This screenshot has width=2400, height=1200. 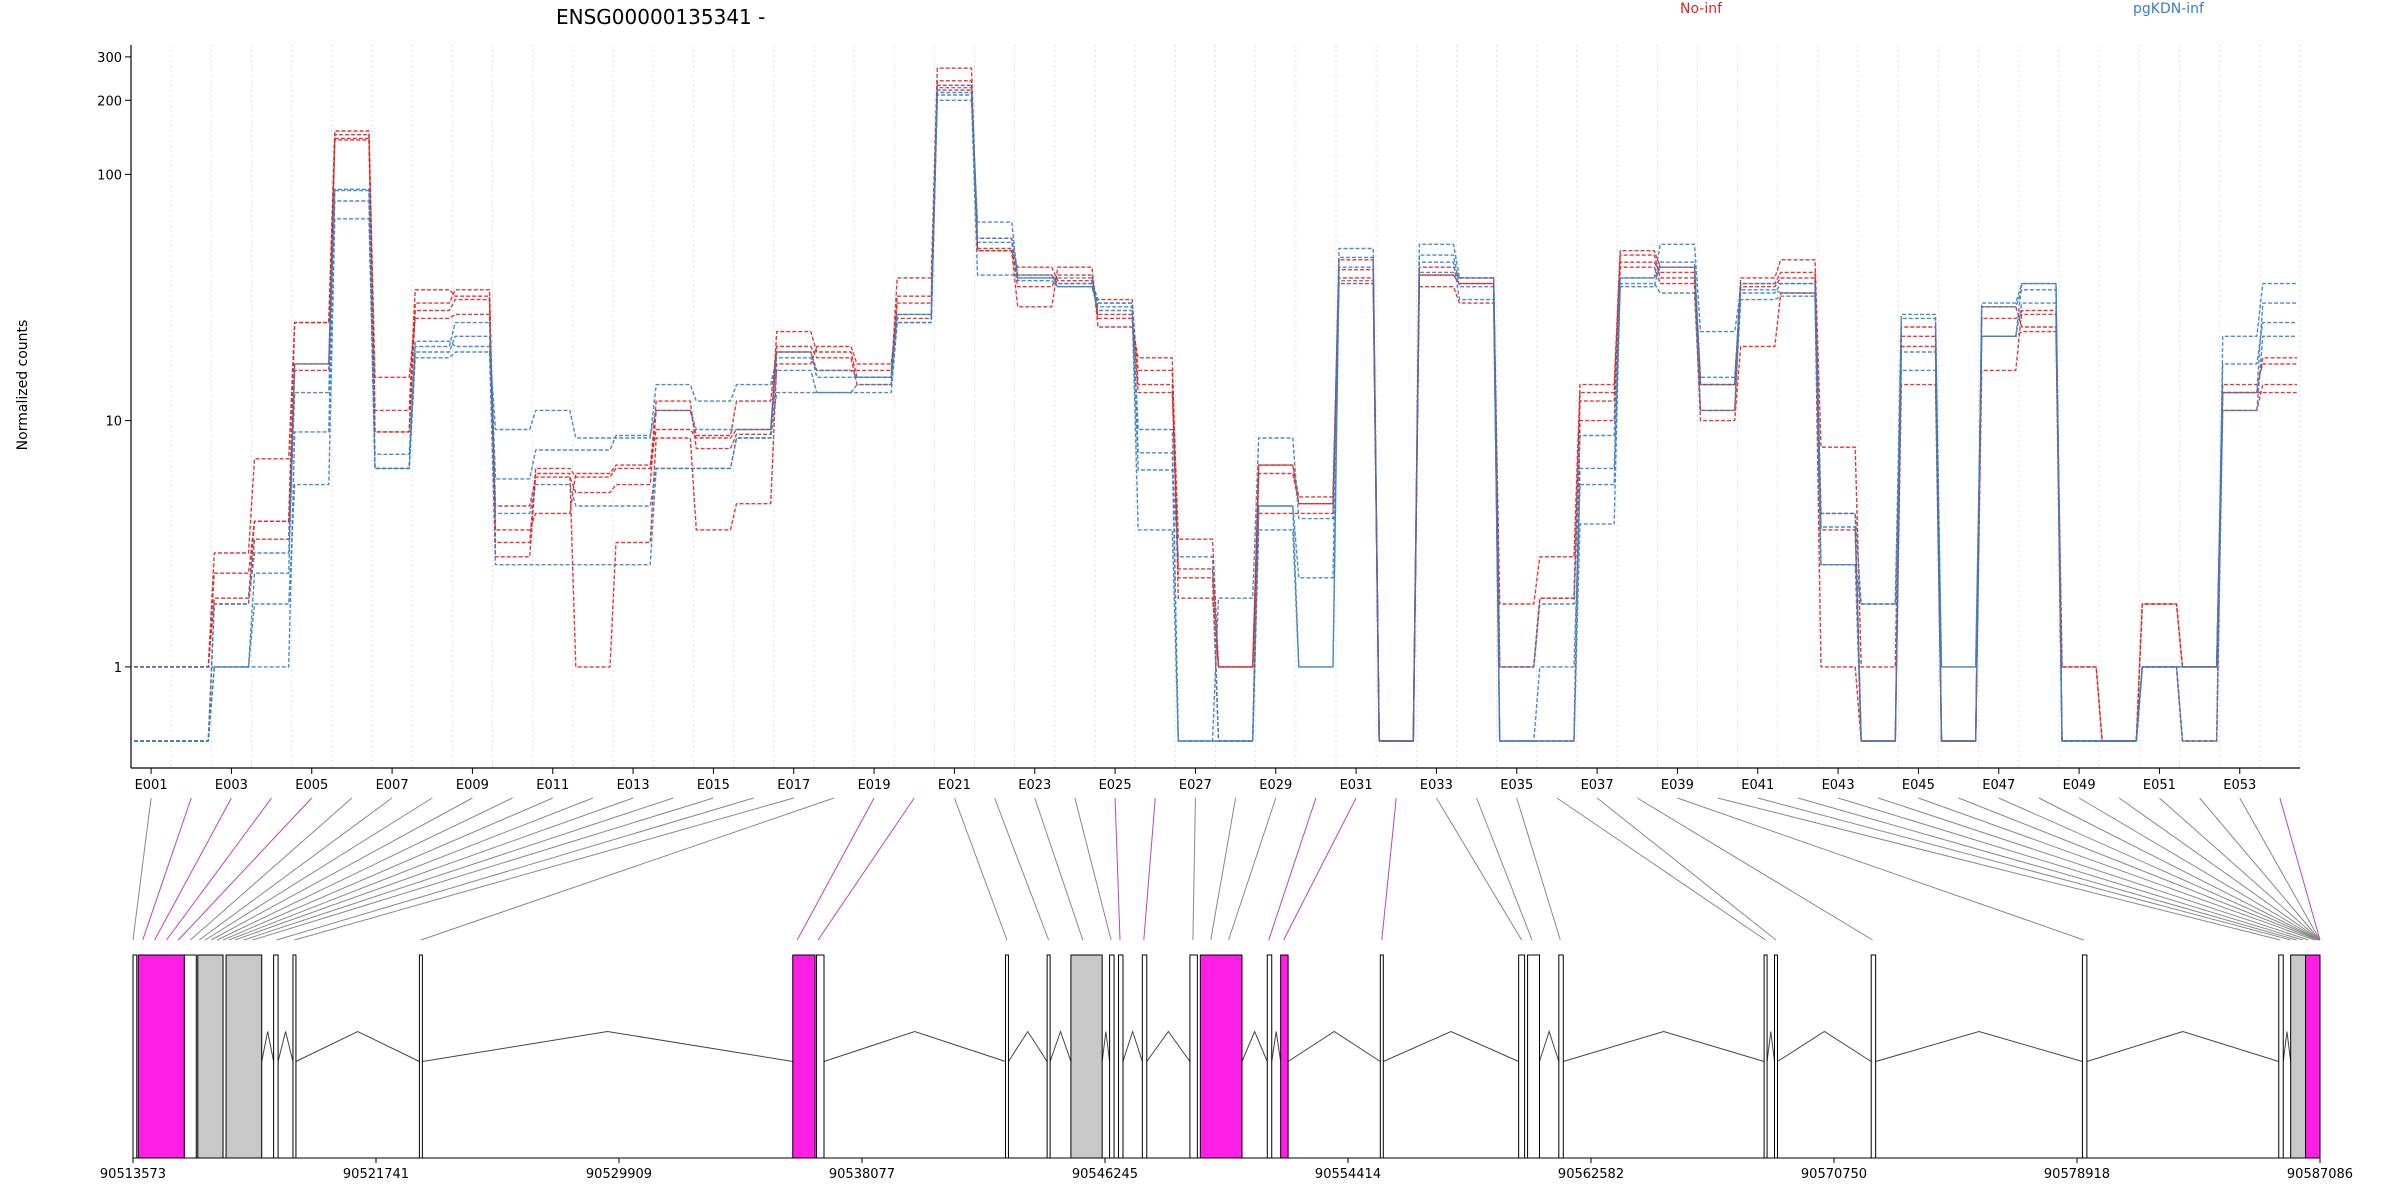 I want to click on y-tick-label: 200, so click(x=109, y=101).